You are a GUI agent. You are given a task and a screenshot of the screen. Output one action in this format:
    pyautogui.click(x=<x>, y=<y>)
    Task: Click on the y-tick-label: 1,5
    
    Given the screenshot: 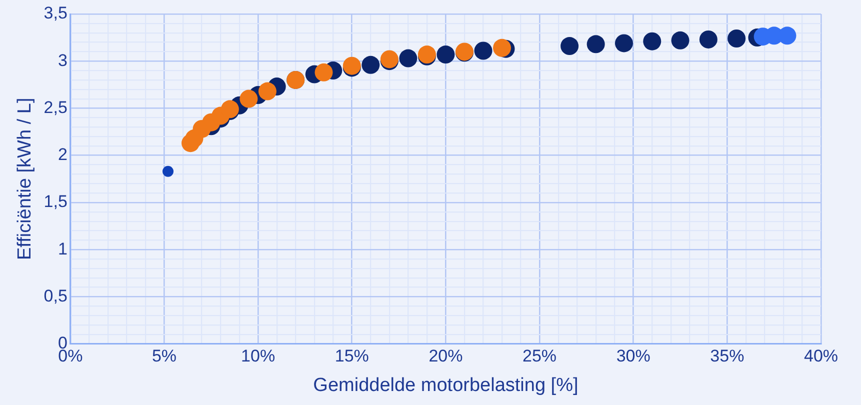 What is the action you would take?
    pyautogui.click(x=56, y=202)
    